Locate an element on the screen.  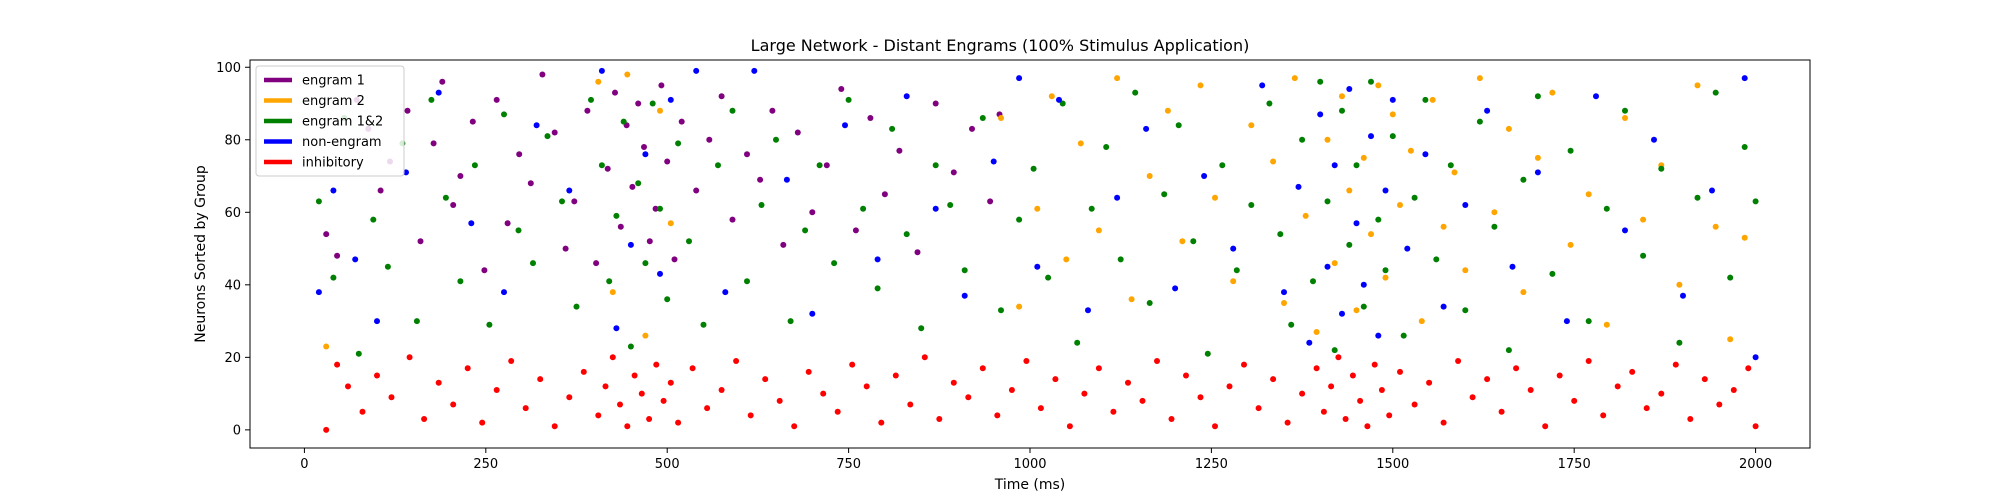
y-tick-label: 80 is located at coordinates (232, 140).